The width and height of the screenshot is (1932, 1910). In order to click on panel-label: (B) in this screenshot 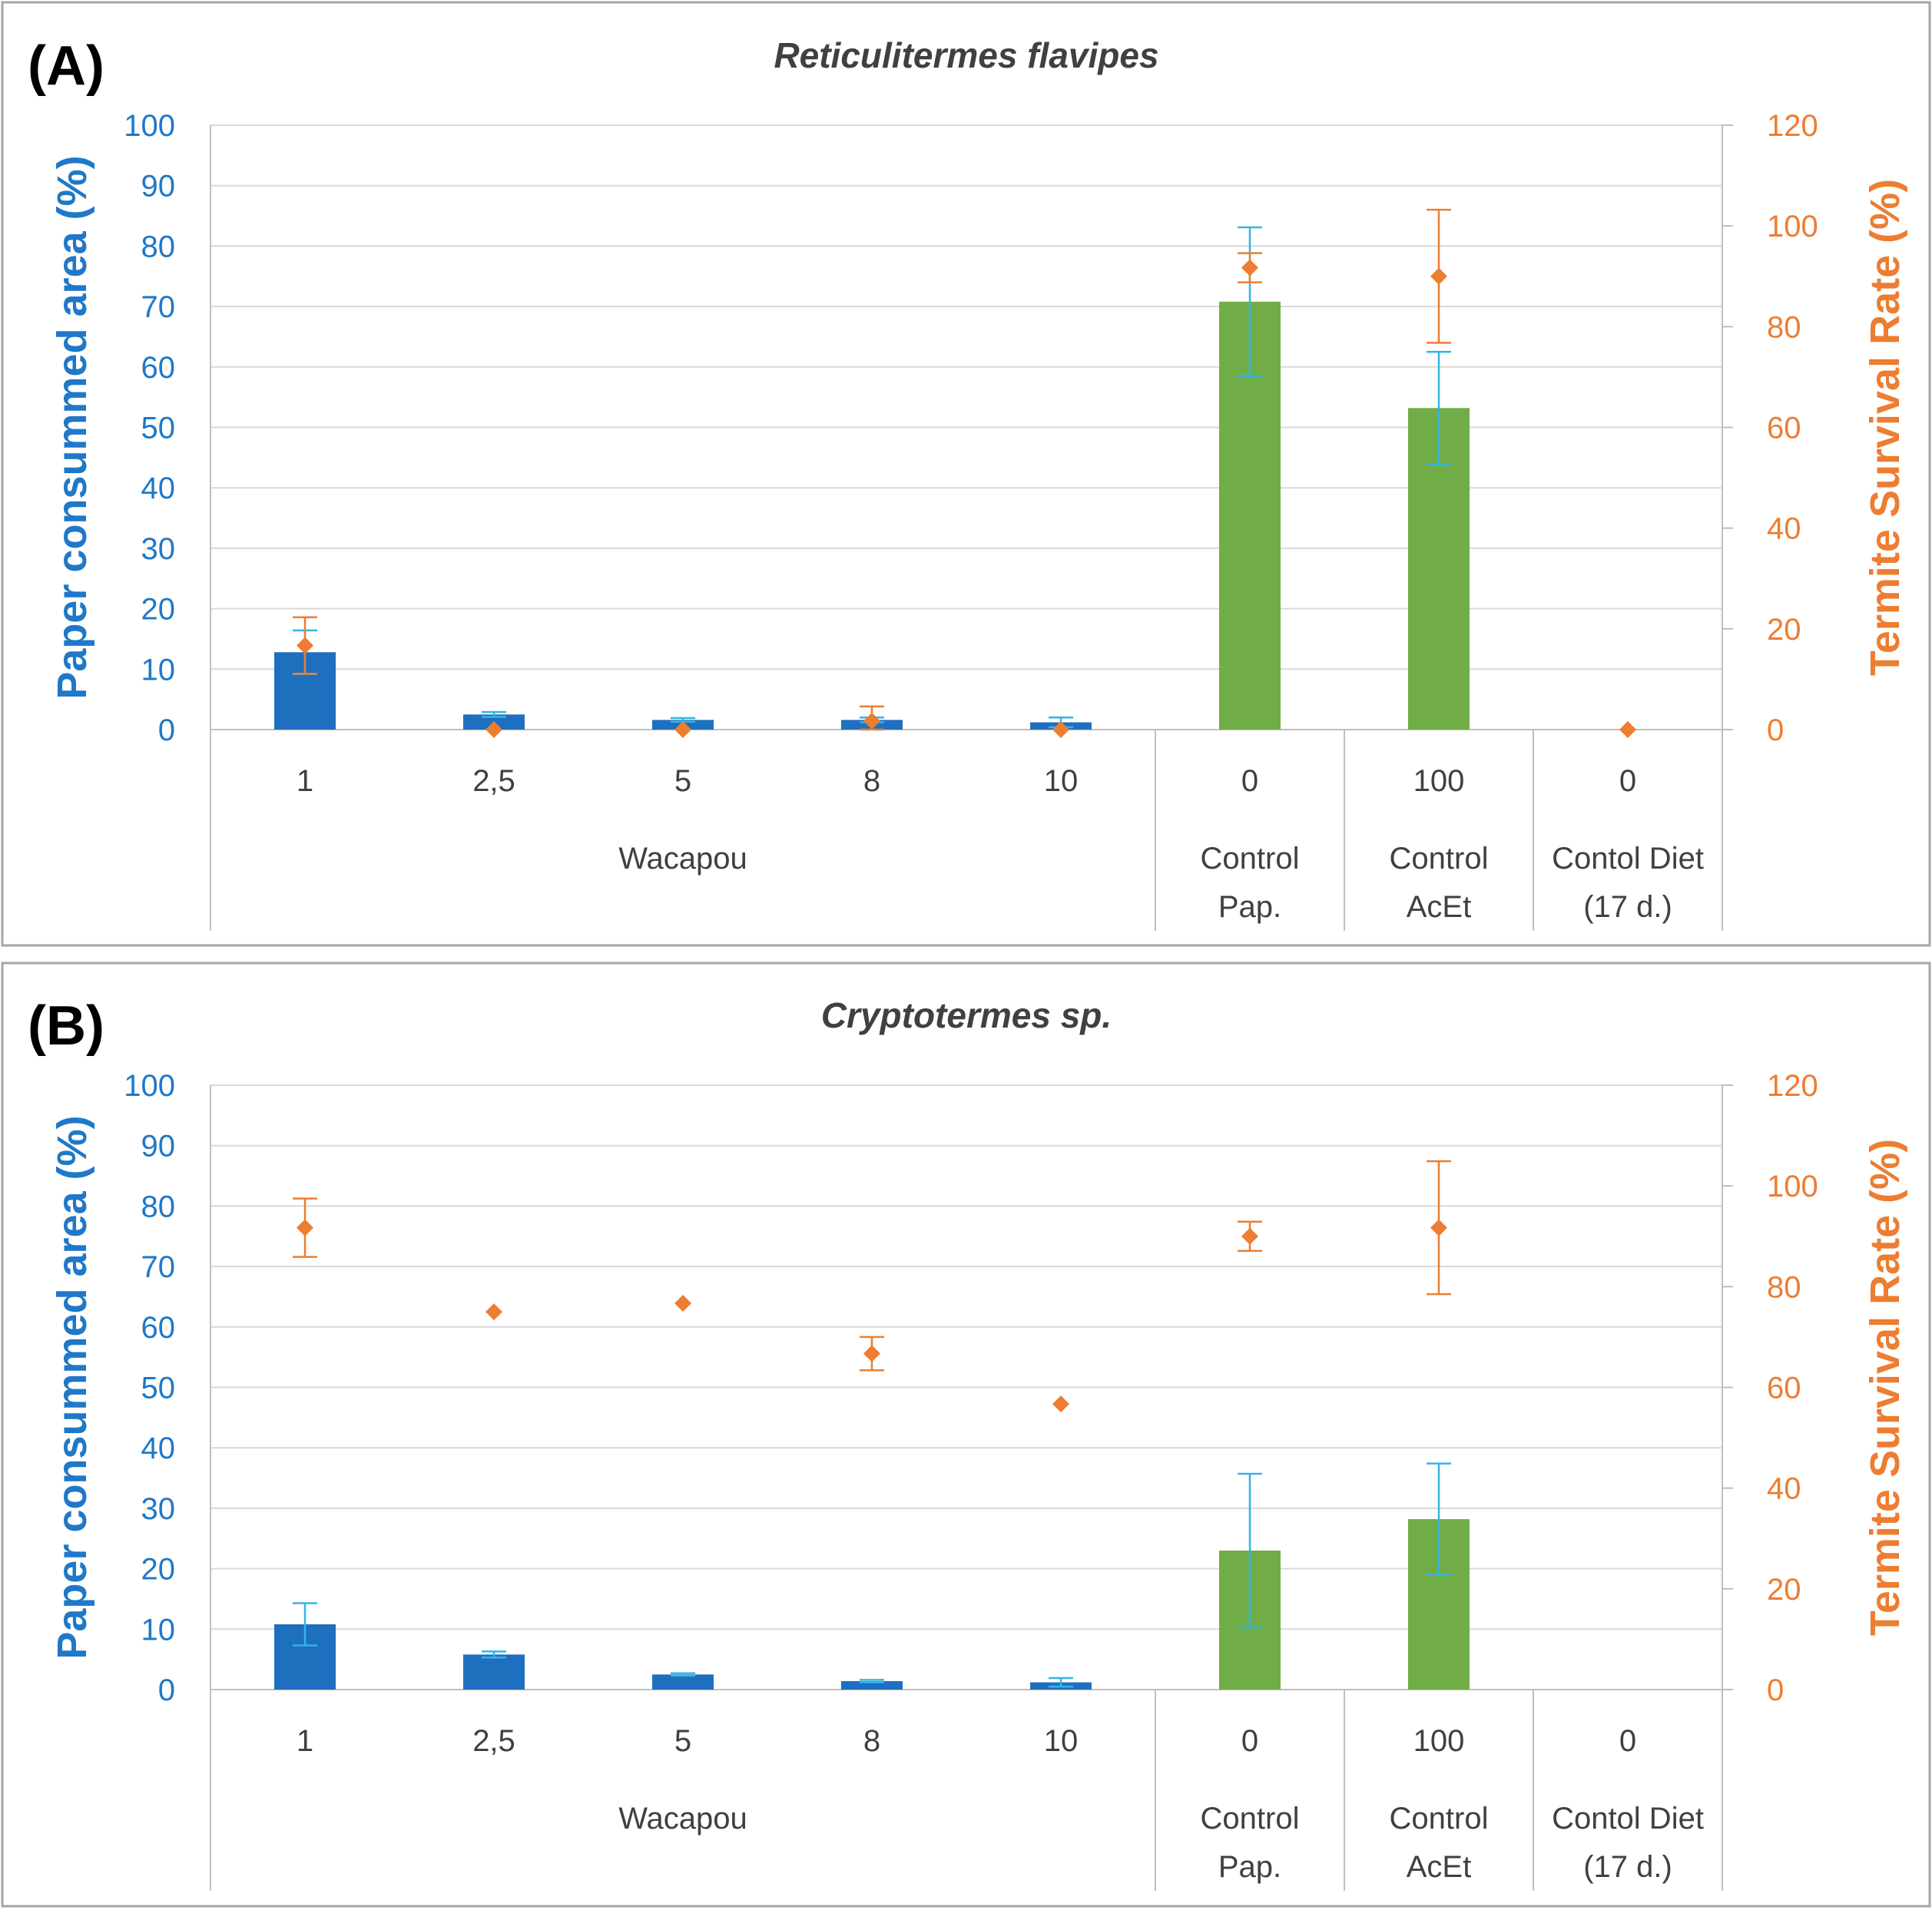, I will do `click(66, 1026)`.